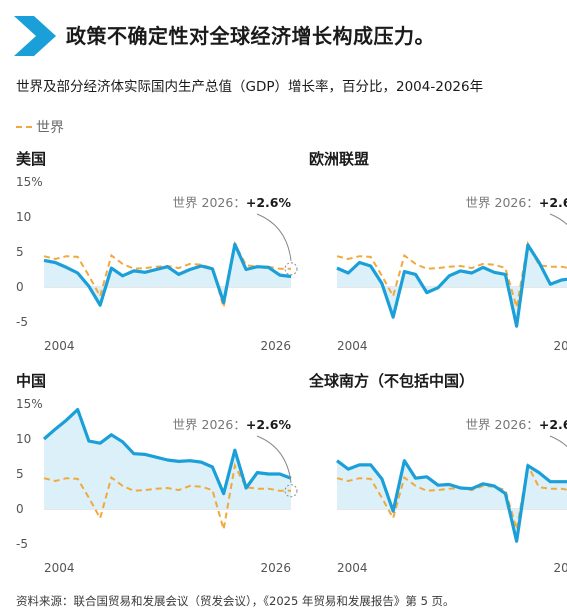  What do you see at coordinates (250, 87) in the screenshot?
I see `chart-subtitle: 世界及部分经济体实际国内生产总值（GDP）增长率，百分比，2004-2026年` at bounding box center [250, 87].